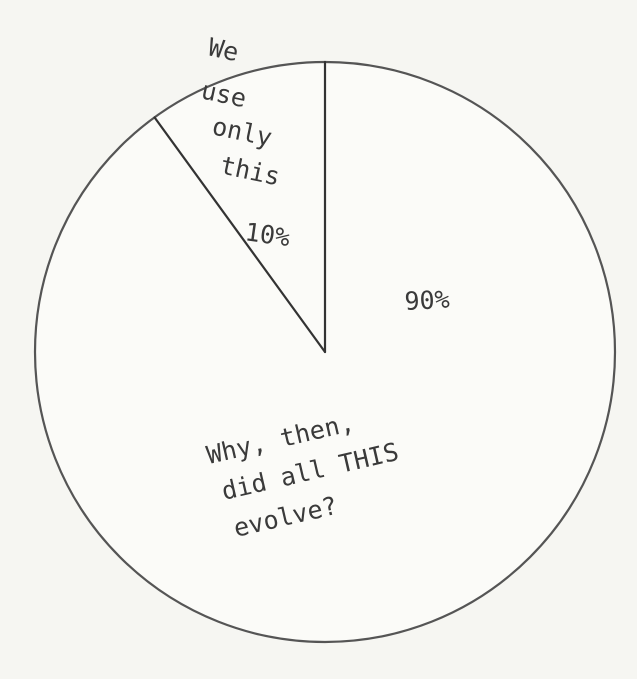  Describe the element at coordinates (267, 234) in the screenshot. I see `slice-small-percent-label: 10%` at that location.